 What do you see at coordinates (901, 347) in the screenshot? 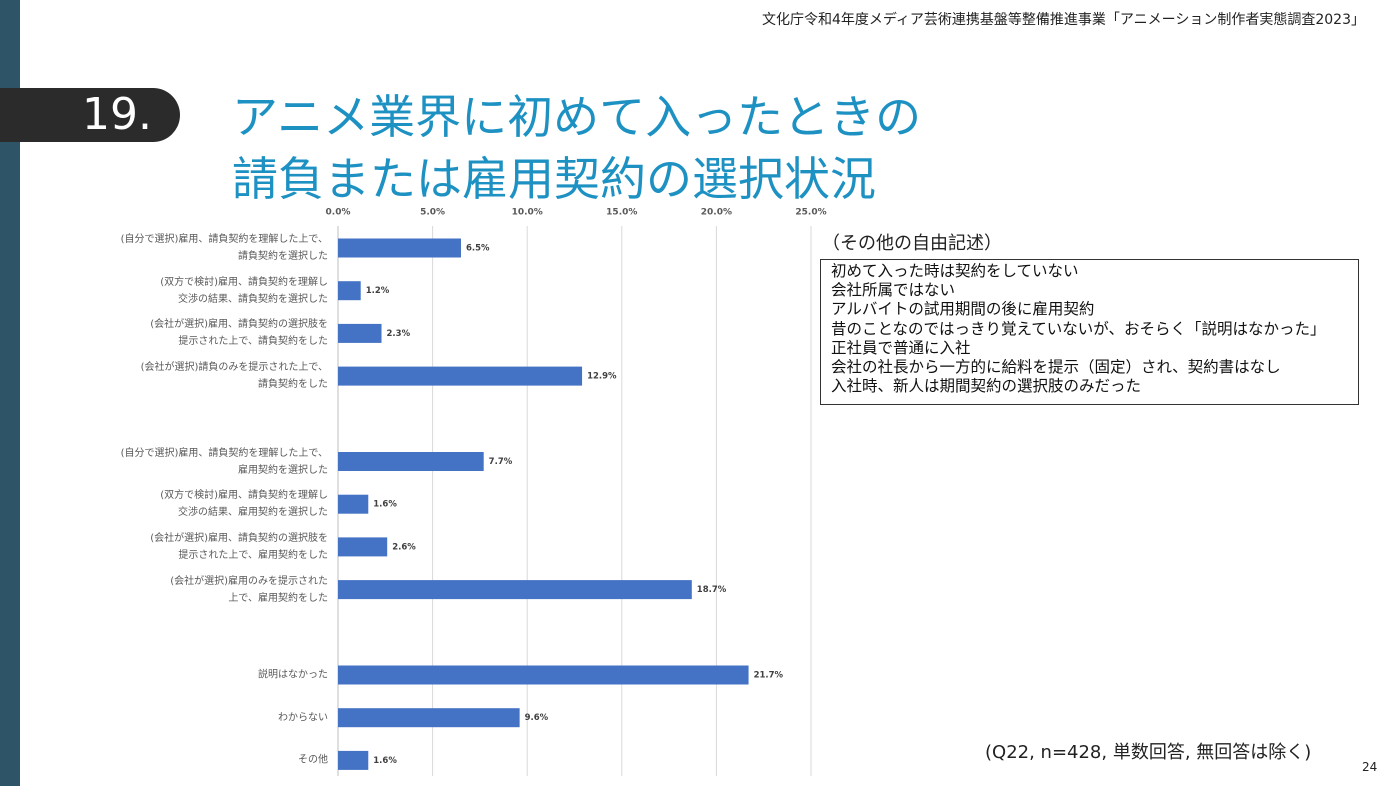
I see `note-line: 正社員で普通に入社` at bounding box center [901, 347].